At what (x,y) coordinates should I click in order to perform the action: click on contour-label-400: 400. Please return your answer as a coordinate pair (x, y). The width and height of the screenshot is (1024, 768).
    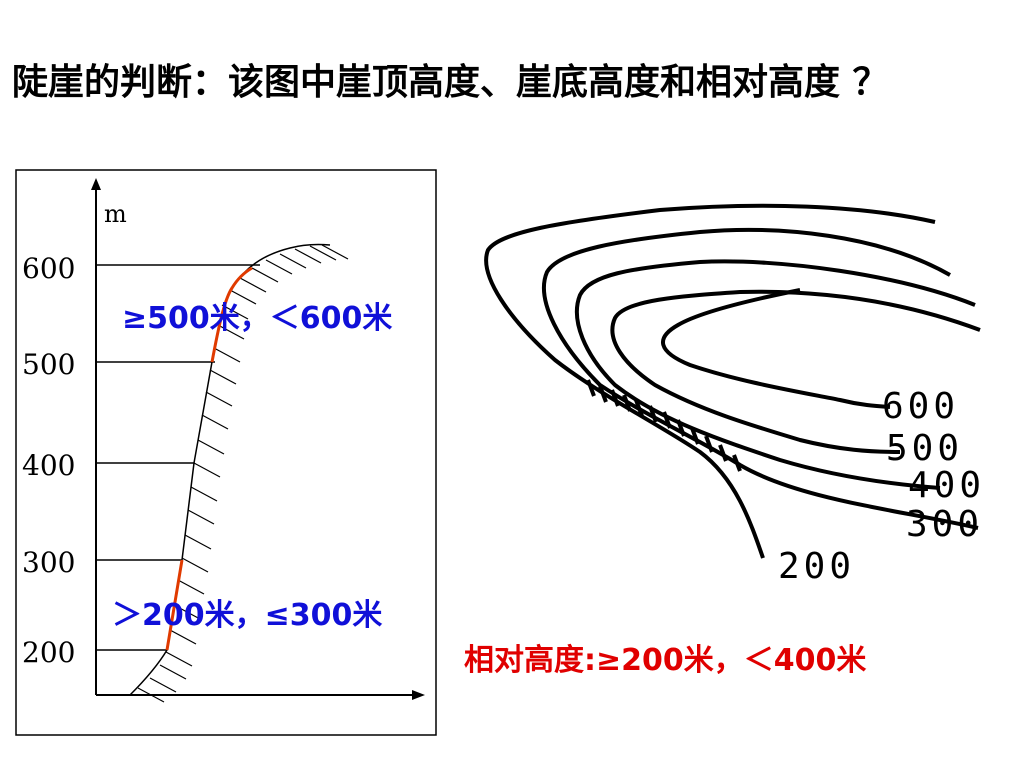
    Looking at the image, I should click on (946, 485).